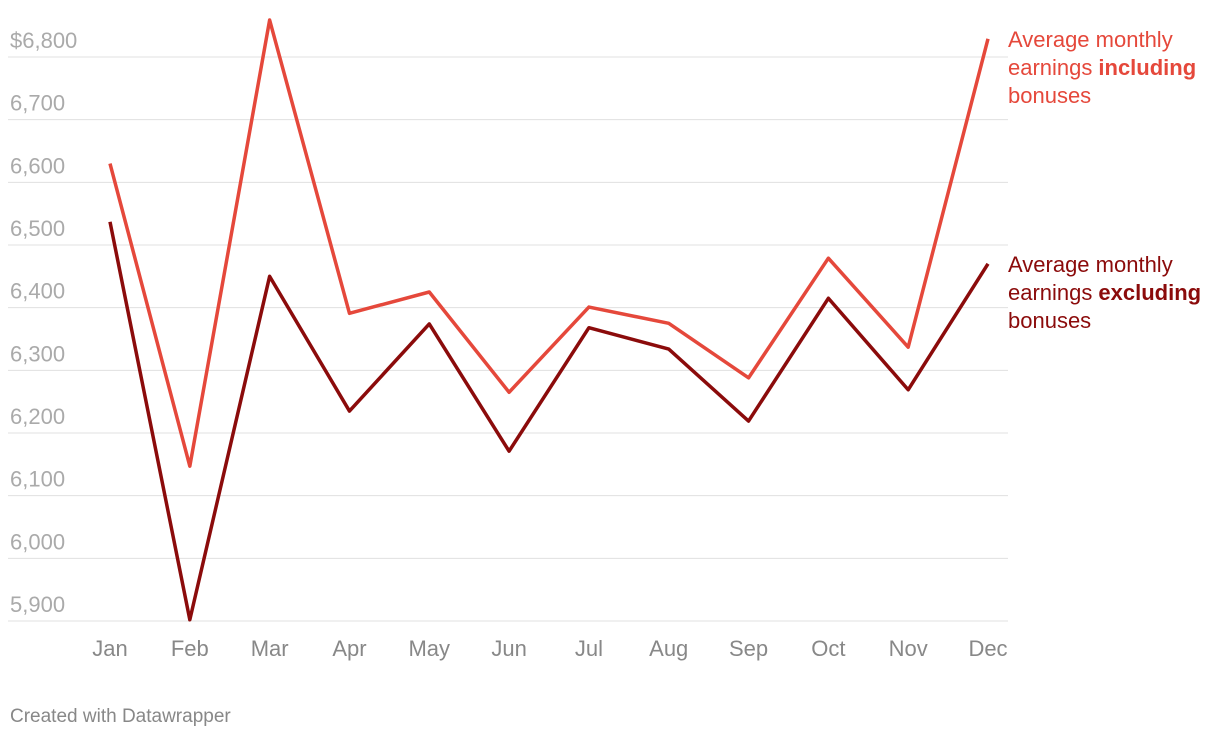 The width and height of the screenshot is (1220, 738). I want to click on y-tick-label: 6,400, so click(37, 291).